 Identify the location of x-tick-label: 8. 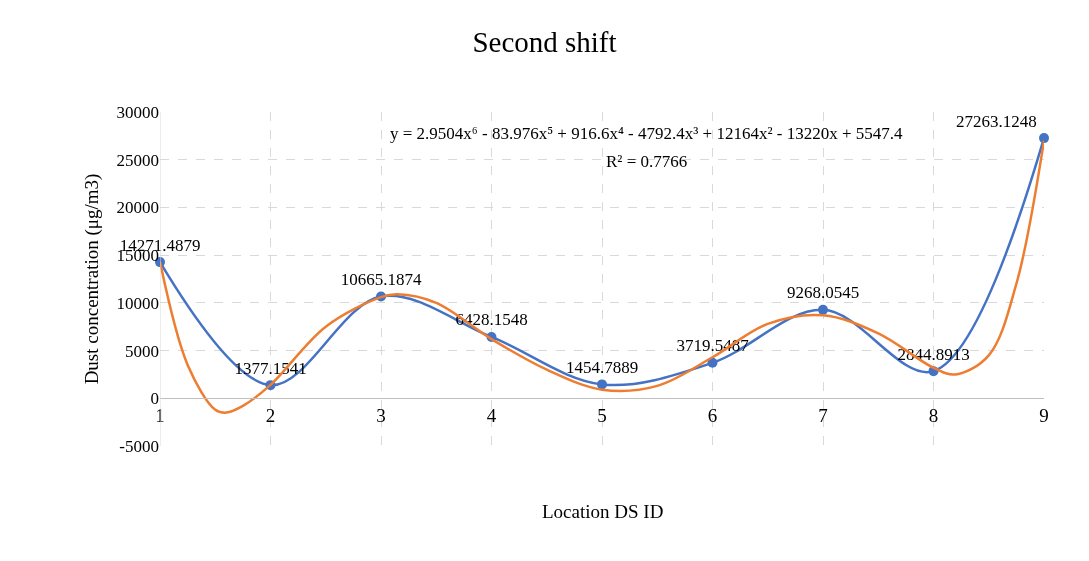
(933, 416).